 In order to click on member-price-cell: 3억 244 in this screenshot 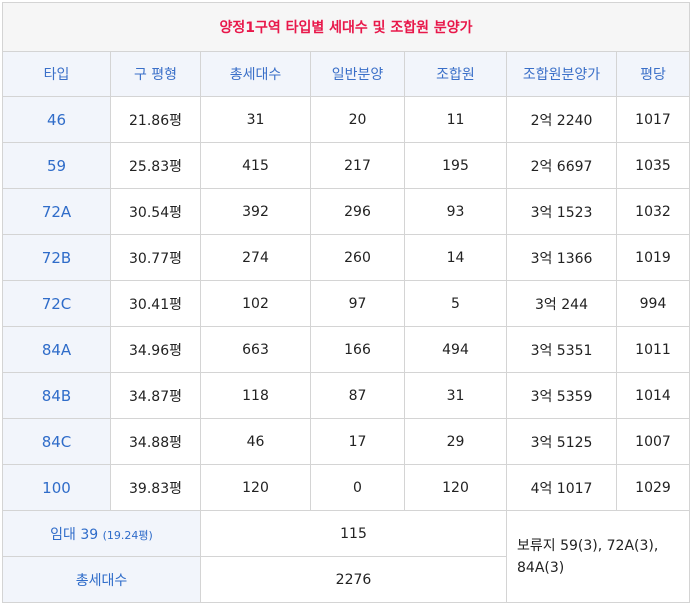, I will do `click(561, 303)`.